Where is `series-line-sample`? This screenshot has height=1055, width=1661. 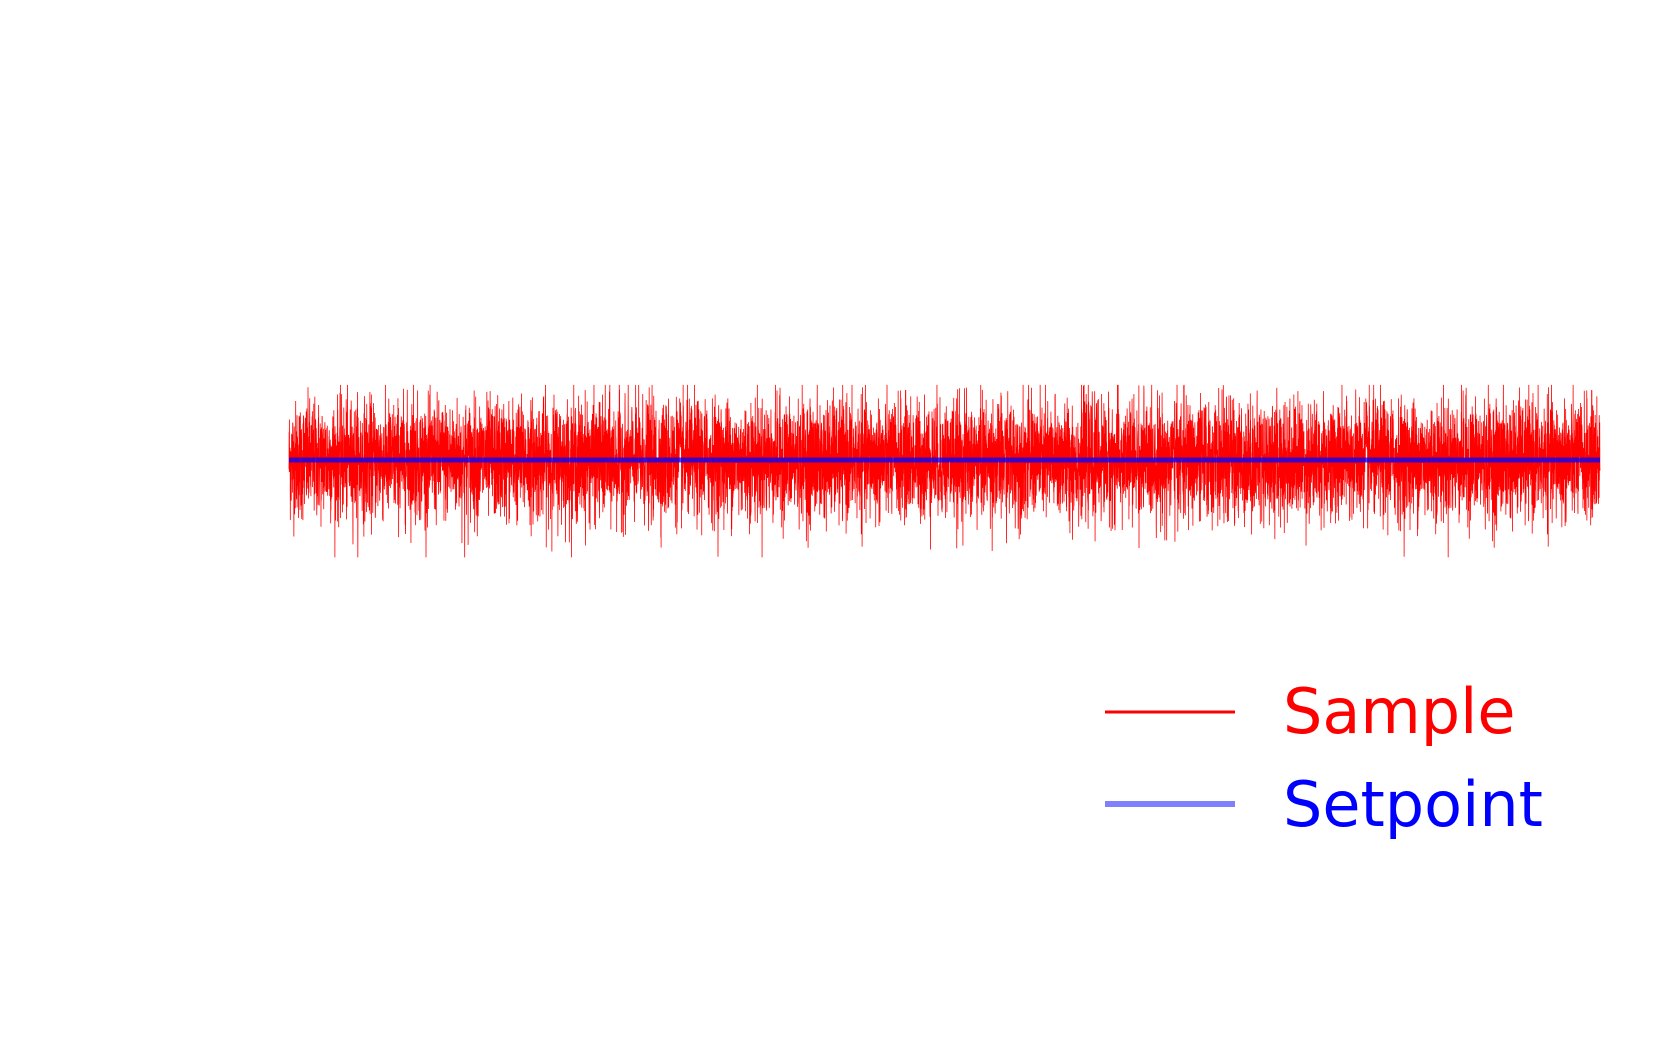 series-line-sample is located at coordinates (944, 471).